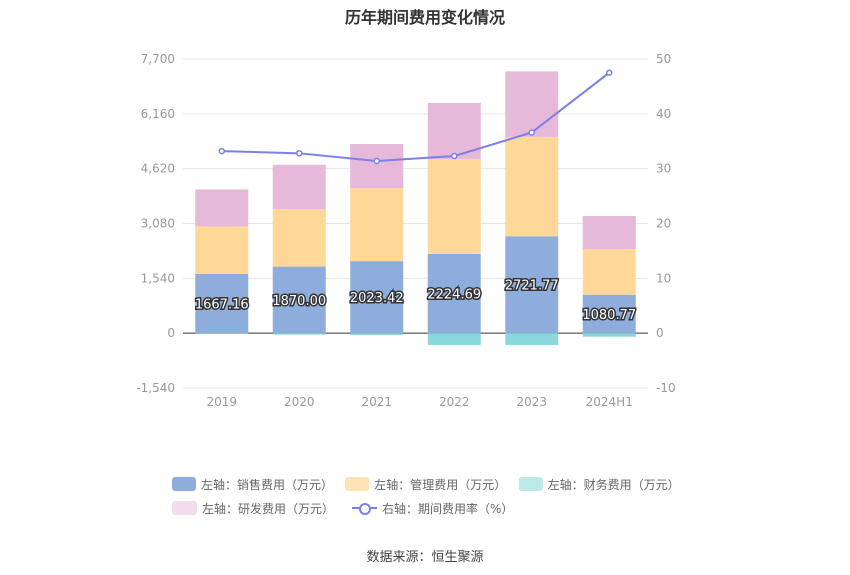  What do you see at coordinates (663, 278) in the screenshot?
I see `right-tick-label: 10` at bounding box center [663, 278].